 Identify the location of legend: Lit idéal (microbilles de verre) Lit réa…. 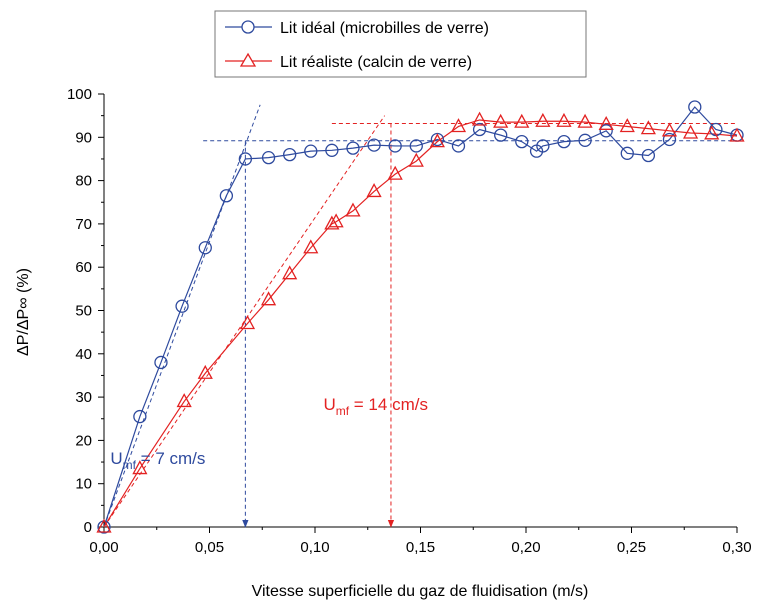
(400, 44).